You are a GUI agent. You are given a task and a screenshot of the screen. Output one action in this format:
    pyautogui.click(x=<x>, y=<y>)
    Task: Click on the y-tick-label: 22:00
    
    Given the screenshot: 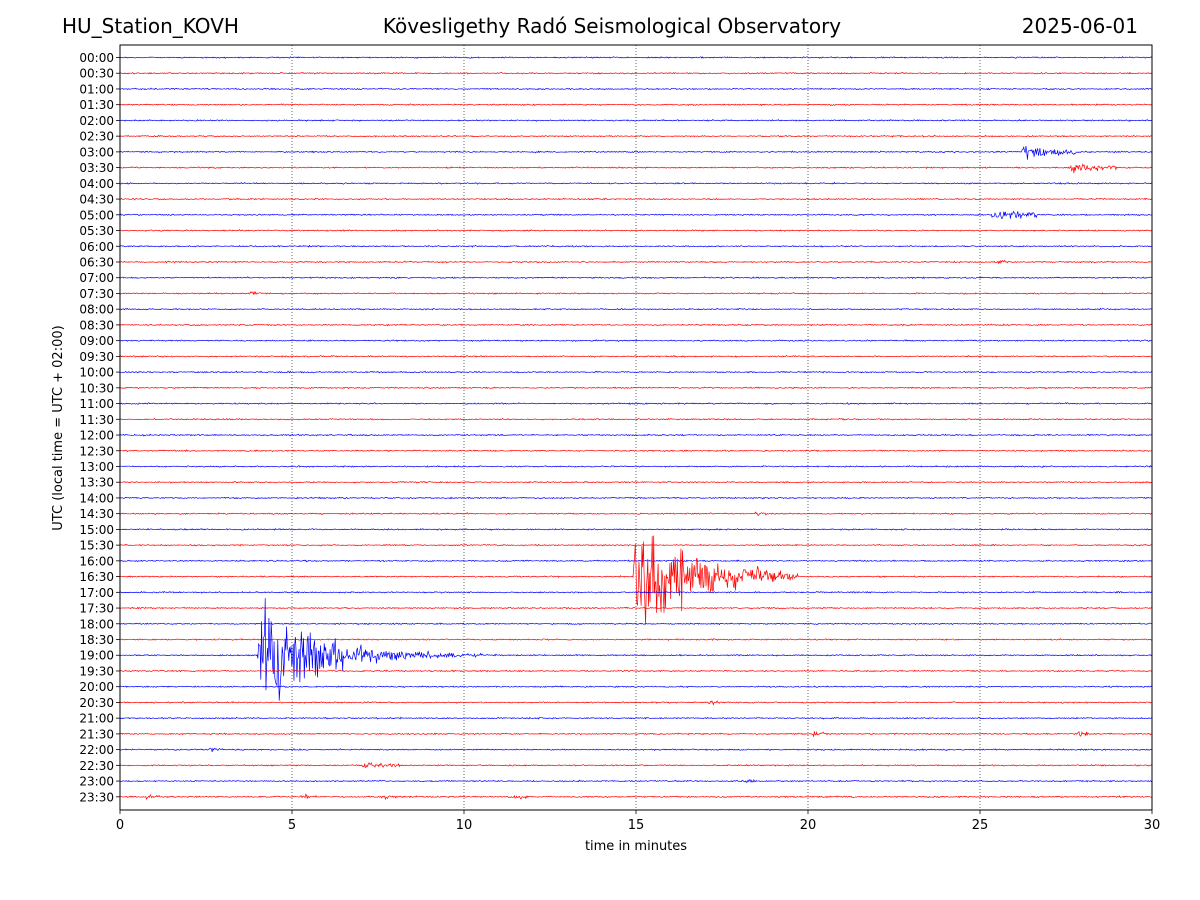 What is the action you would take?
    pyautogui.click(x=96, y=750)
    